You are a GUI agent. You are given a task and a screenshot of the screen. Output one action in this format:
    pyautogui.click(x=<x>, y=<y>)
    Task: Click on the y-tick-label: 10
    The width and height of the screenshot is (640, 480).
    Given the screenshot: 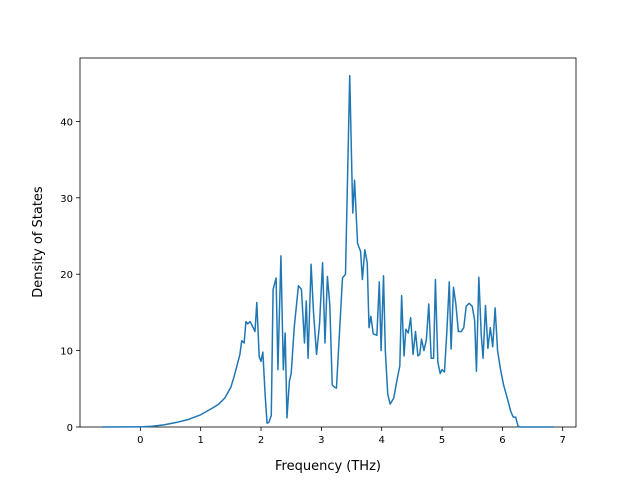 What is the action you would take?
    pyautogui.click(x=66, y=352)
    